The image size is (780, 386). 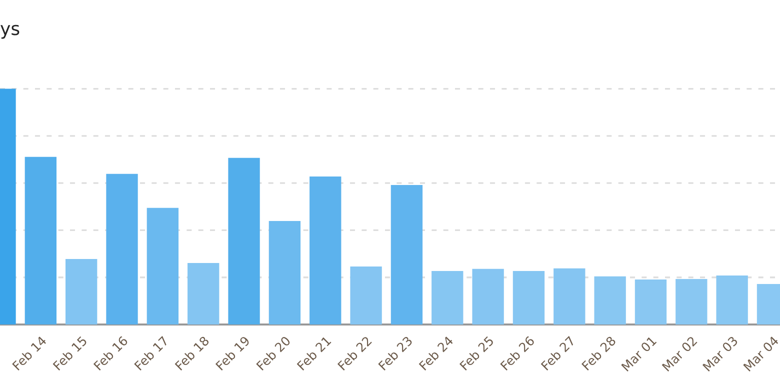 What do you see at coordinates (639, 354) in the screenshot?
I see `x-tick-label: Mar 01` at bounding box center [639, 354].